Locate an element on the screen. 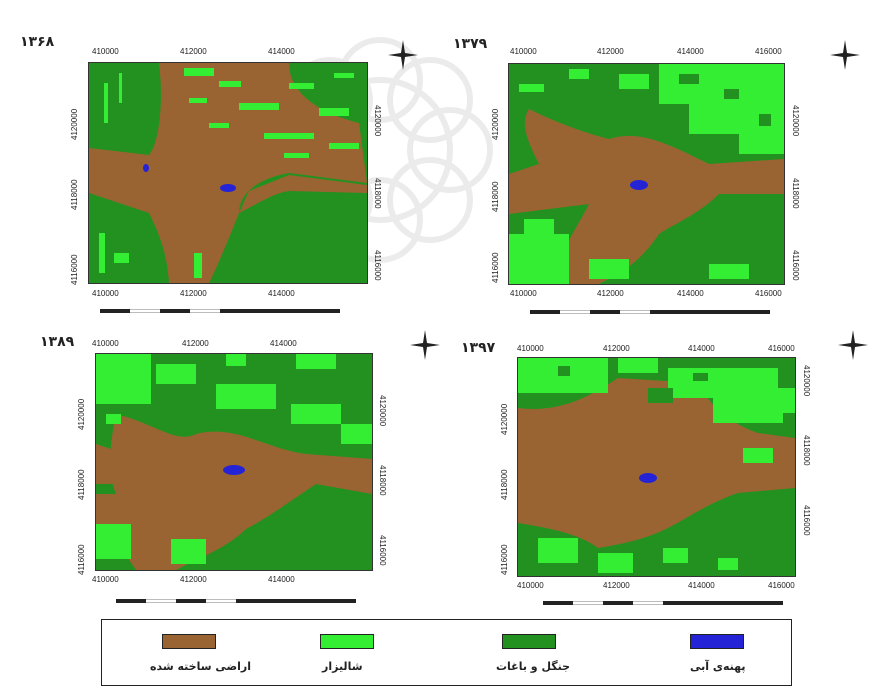  panel-title: ۱۳۹۷ is located at coordinates (478, 348).